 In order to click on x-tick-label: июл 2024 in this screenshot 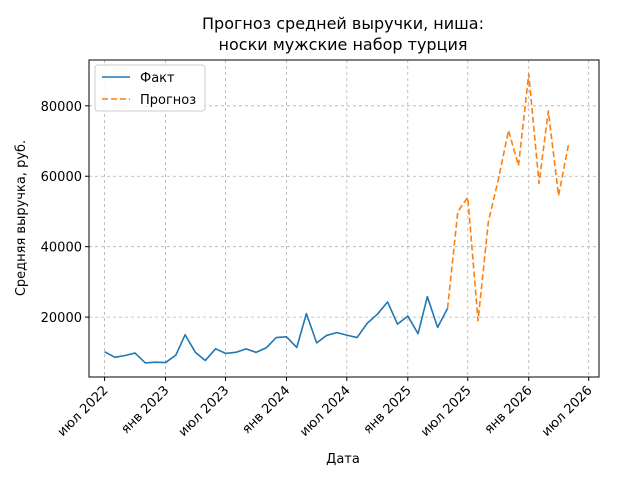, I will do `click(325, 411)`.